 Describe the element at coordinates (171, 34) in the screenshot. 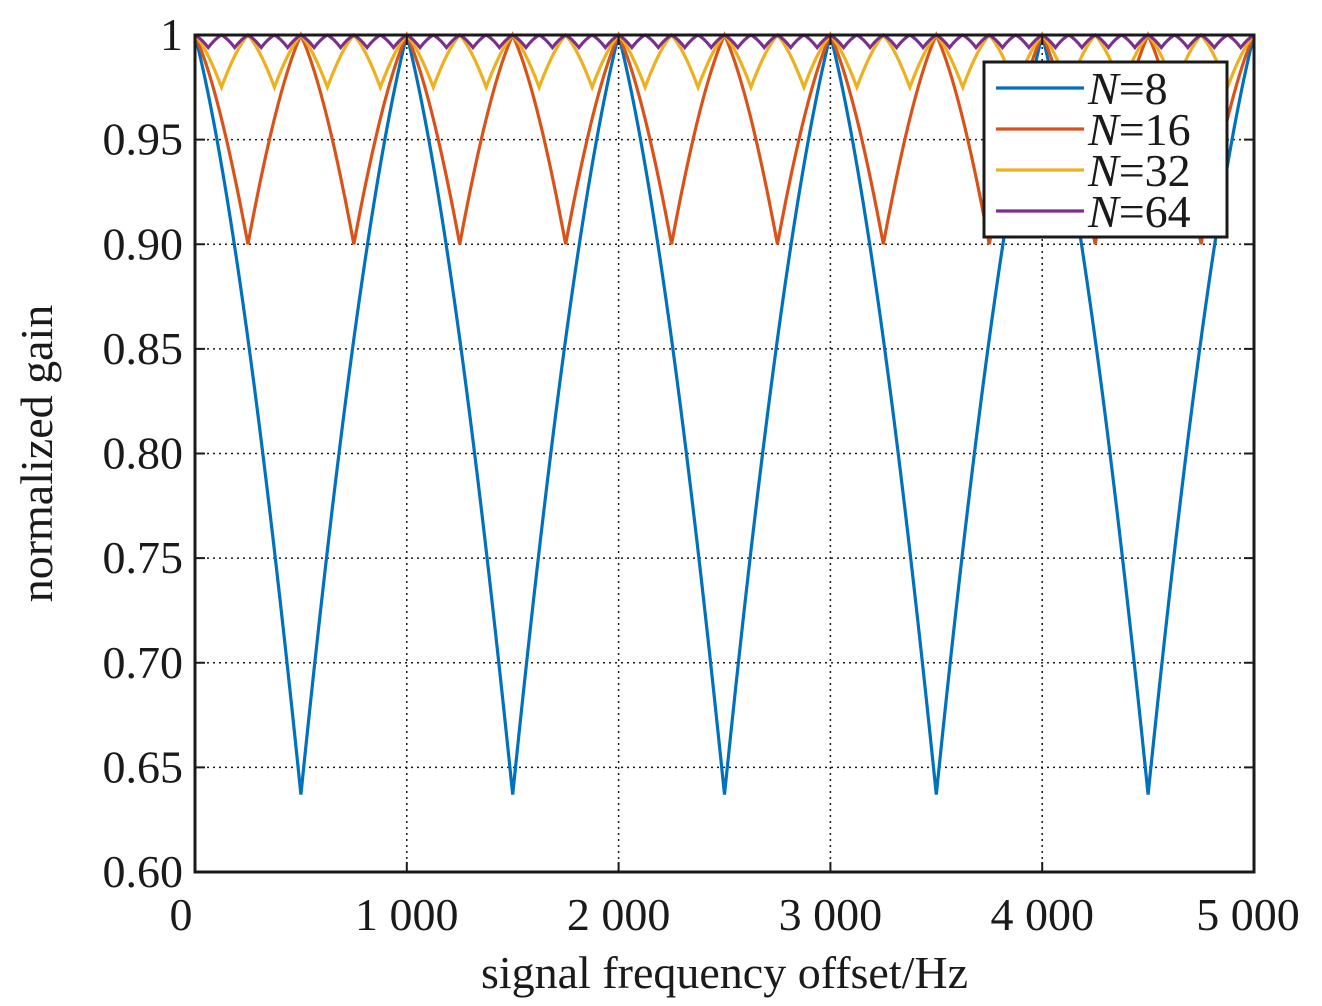

I see `y-tick-label: 1` at that location.